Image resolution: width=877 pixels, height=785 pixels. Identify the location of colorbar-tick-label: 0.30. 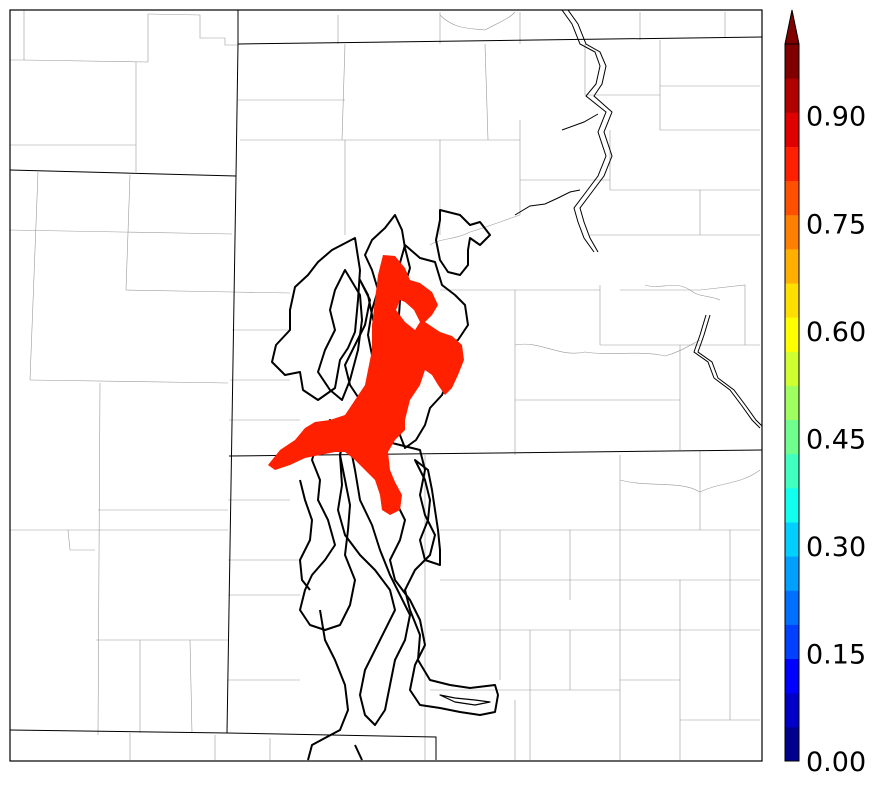
(836, 547).